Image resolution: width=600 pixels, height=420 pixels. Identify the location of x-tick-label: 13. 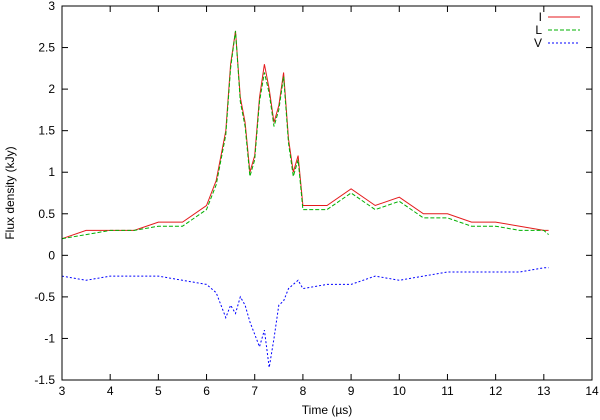
(544, 391).